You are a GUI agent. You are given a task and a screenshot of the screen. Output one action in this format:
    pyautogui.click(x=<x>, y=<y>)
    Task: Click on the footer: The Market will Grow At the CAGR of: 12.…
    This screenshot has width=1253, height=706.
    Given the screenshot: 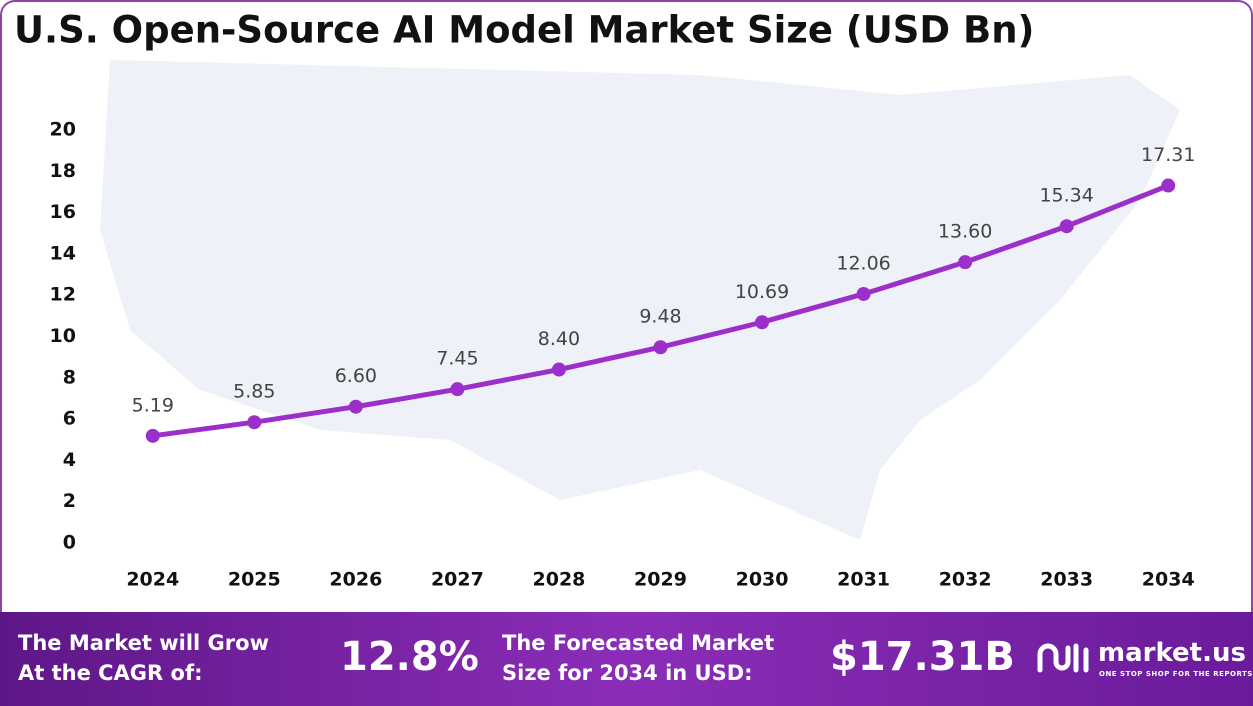 What is the action you would take?
    pyautogui.click(x=626, y=659)
    